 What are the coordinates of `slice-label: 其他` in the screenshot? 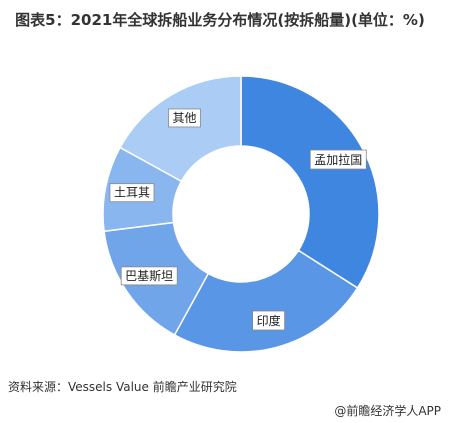 It's located at (184, 118).